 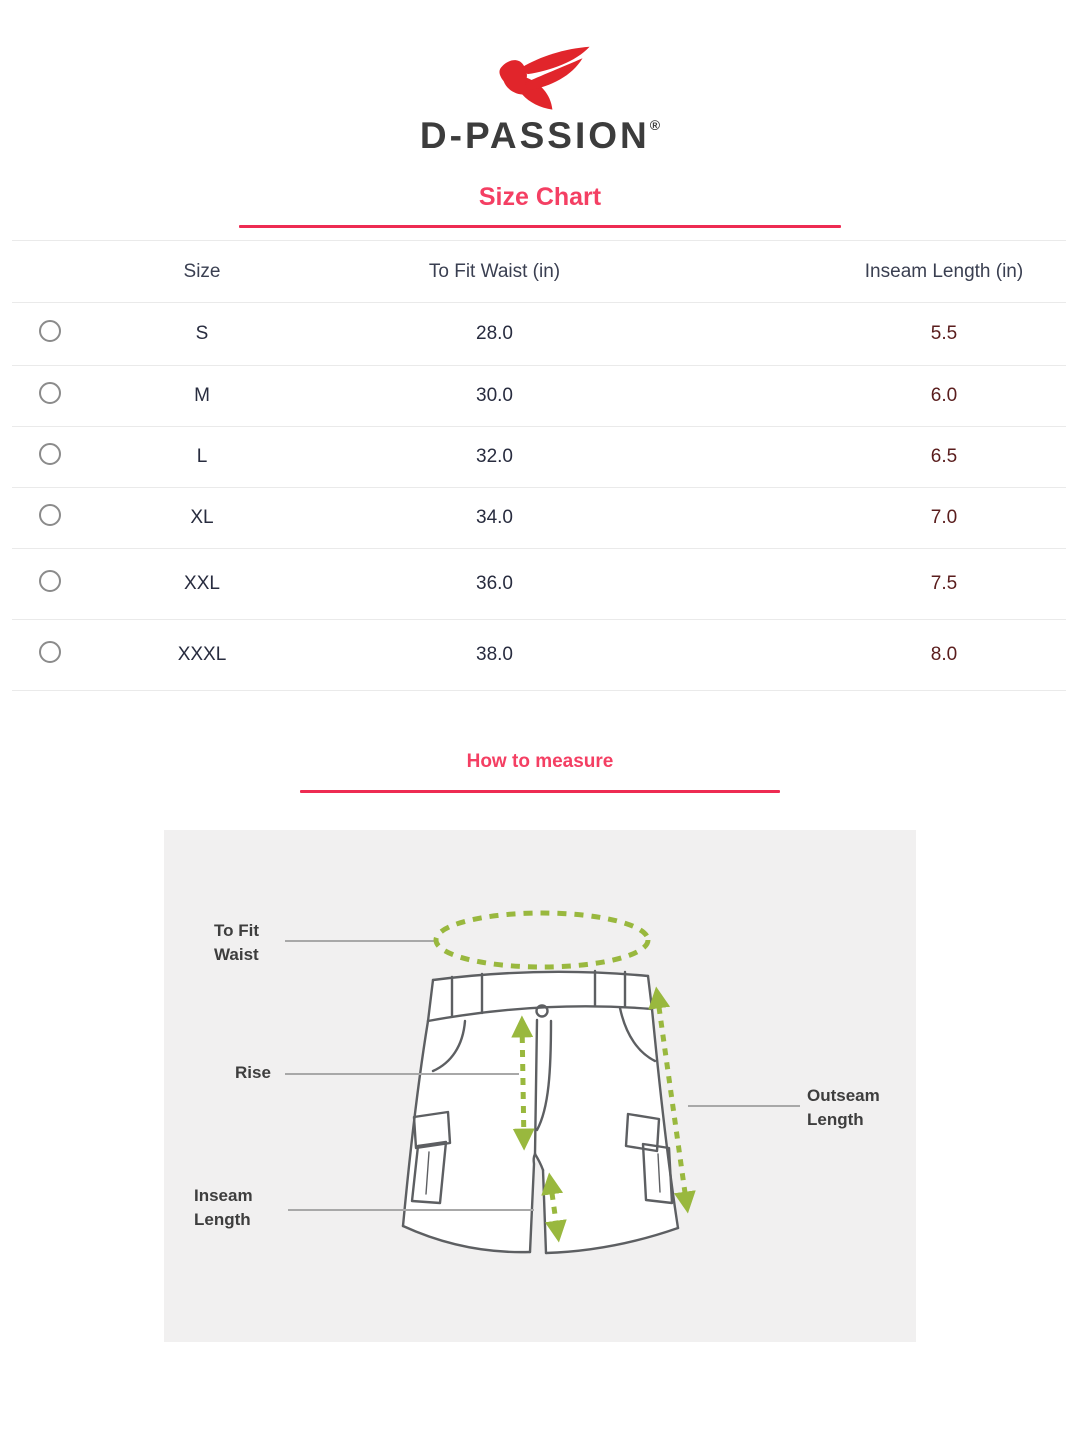 What do you see at coordinates (223, 1195) in the screenshot?
I see `inseam-length-label-line1: Inseam` at bounding box center [223, 1195].